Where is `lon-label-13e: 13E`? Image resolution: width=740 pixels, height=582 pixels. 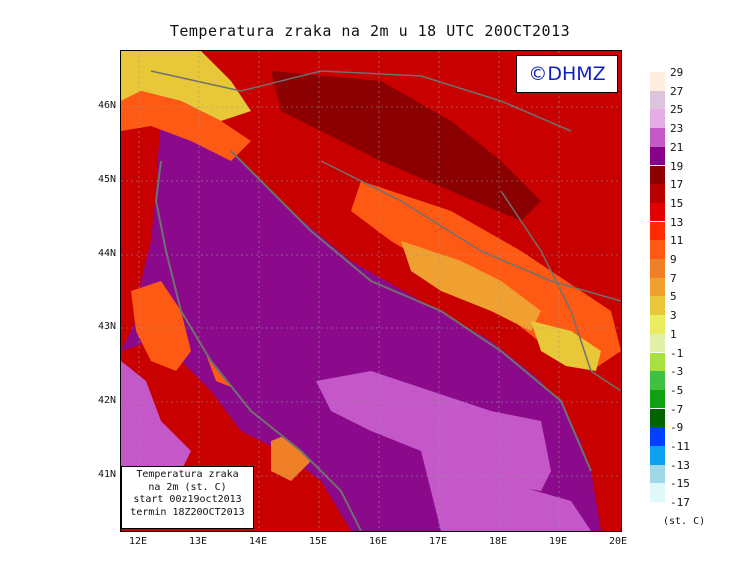 lon-label-13e: 13E is located at coordinates (198, 541).